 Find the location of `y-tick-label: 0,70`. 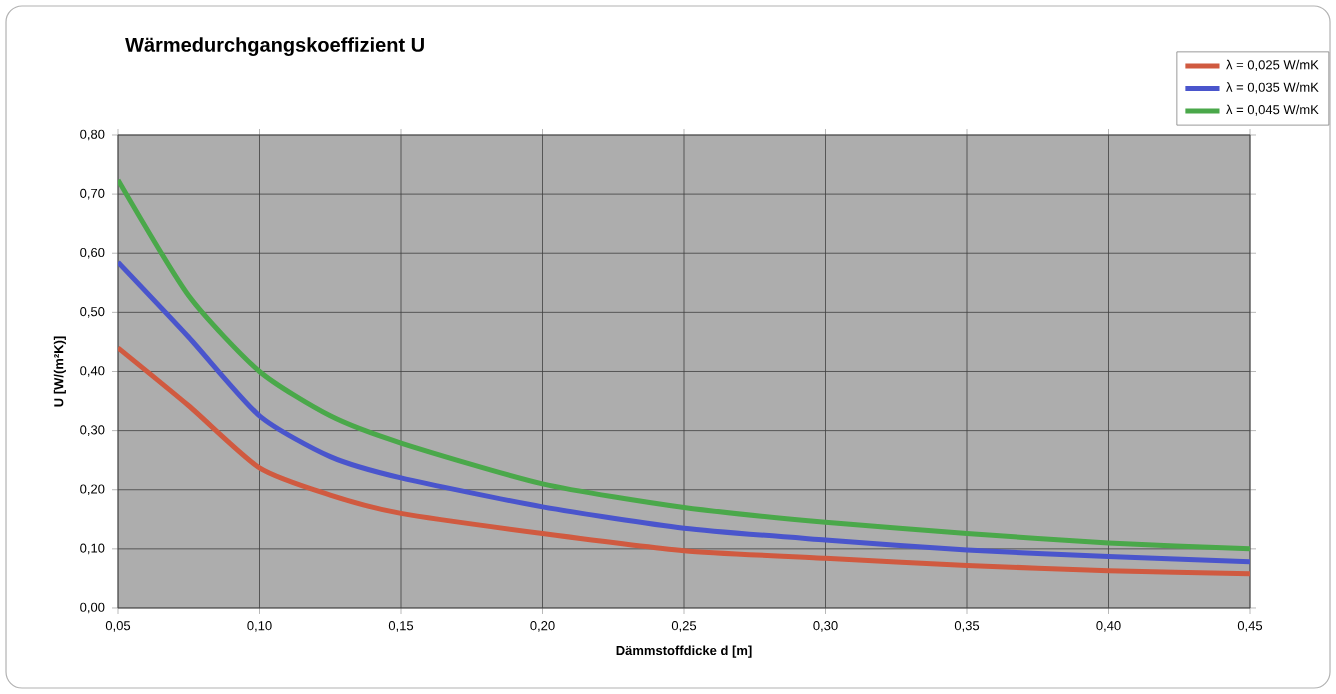

y-tick-label: 0,70 is located at coordinates (92, 194).